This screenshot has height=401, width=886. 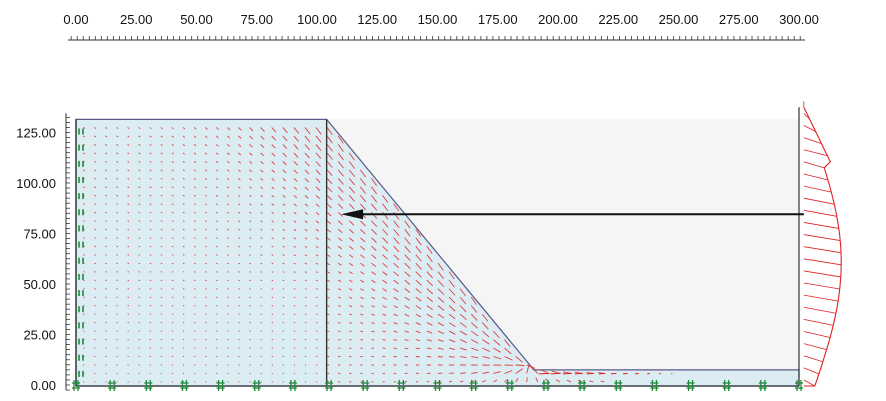 I want to click on x-tick-label: 200.00, so click(x=558, y=19).